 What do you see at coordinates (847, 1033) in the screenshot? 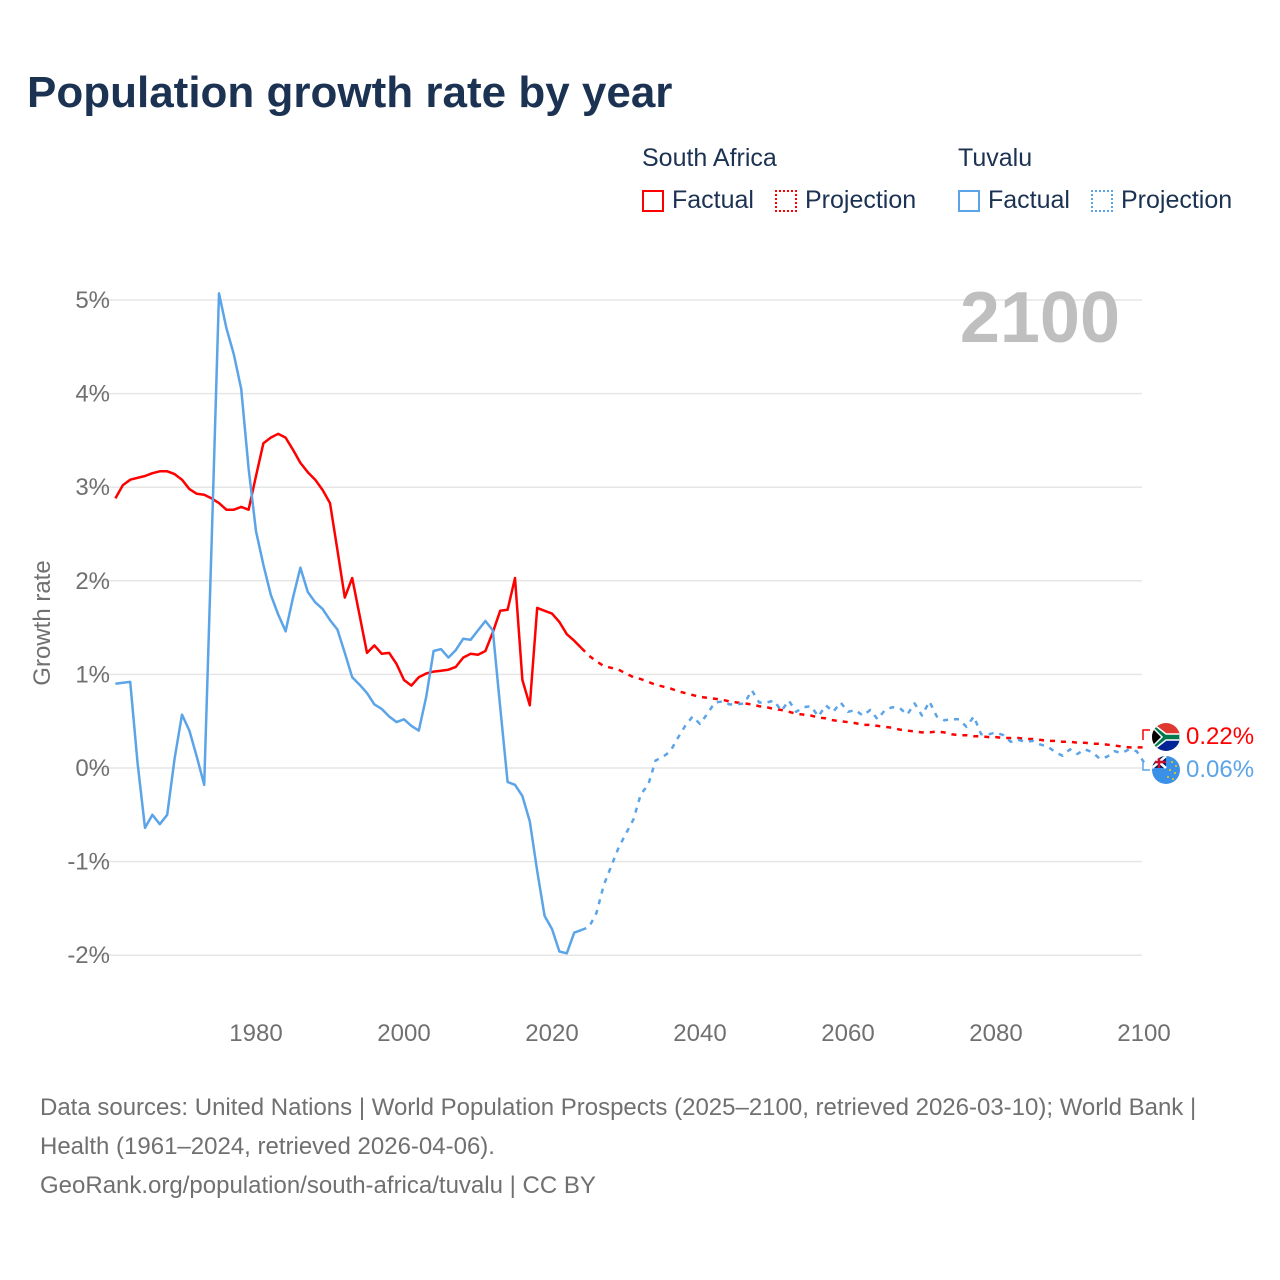
I see `x-tick-label: 2060` at bounding box center [847, 1033].